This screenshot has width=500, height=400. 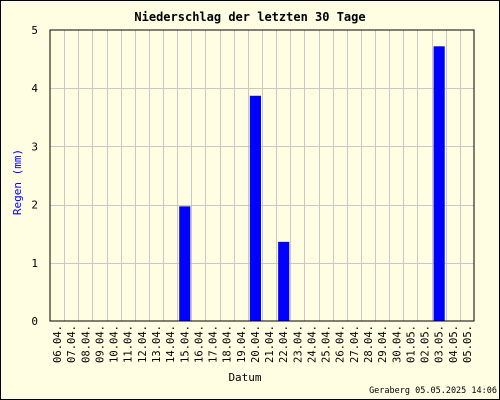 I want to click on x-tick-label: 04.05., so click(x=454, y=344).